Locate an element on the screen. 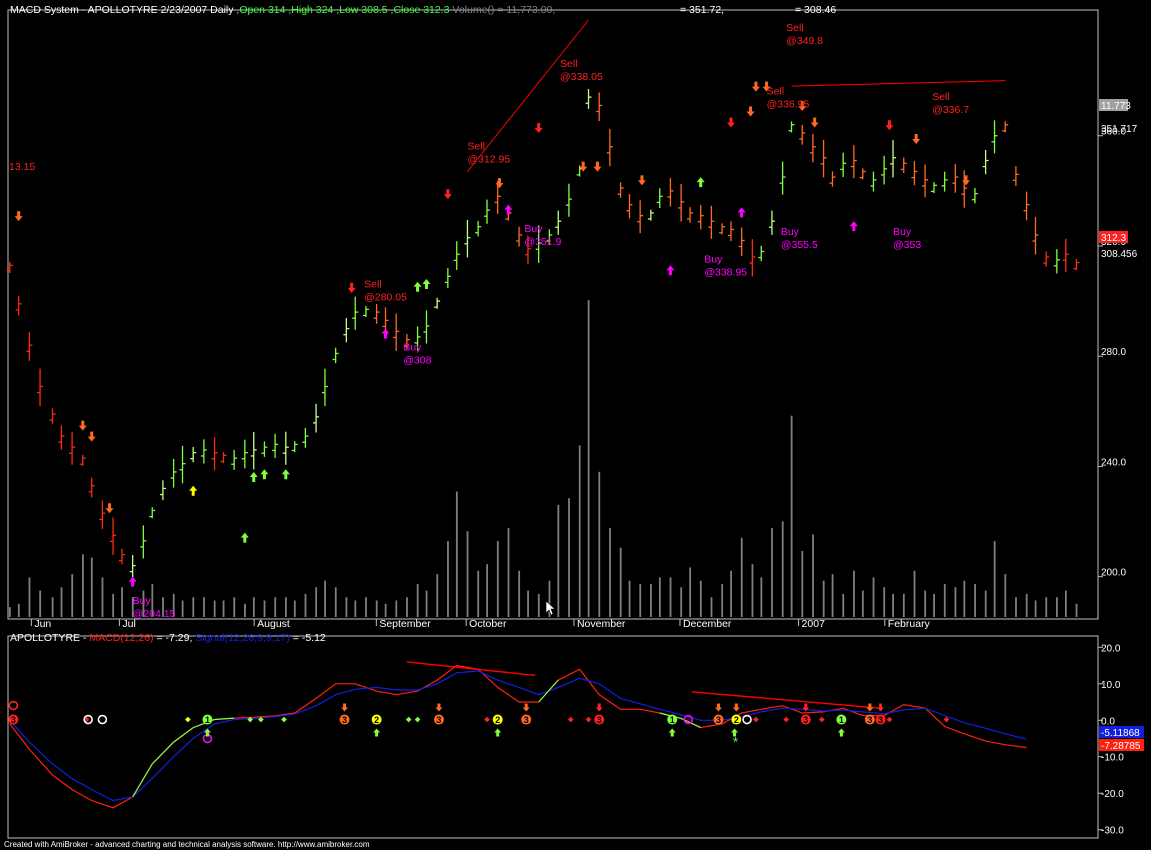 This screenshot has width=1151, height=850. macd-title-signal: Signal(12,26,9,9,17) is located at coordinates (242, 638).